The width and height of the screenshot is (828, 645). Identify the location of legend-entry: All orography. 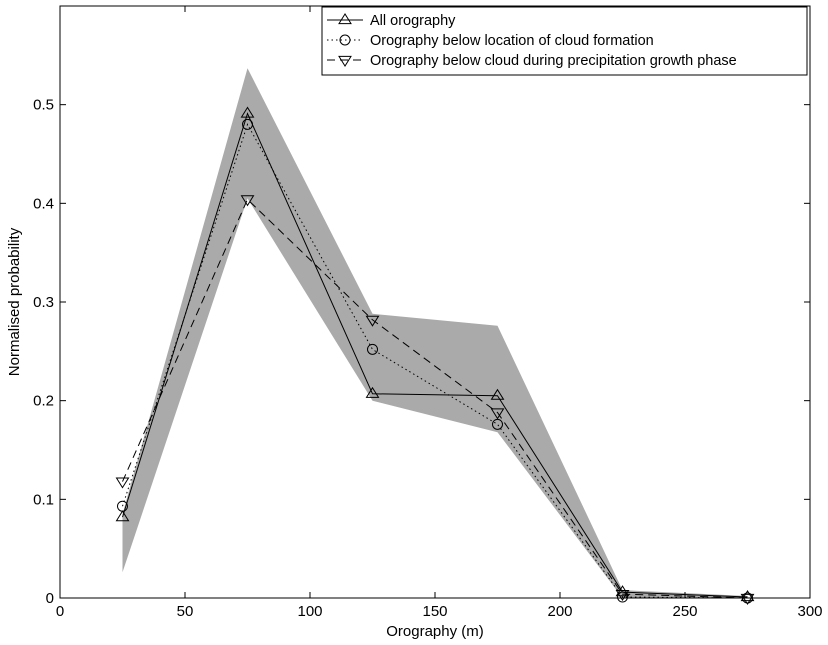
(391, 21).